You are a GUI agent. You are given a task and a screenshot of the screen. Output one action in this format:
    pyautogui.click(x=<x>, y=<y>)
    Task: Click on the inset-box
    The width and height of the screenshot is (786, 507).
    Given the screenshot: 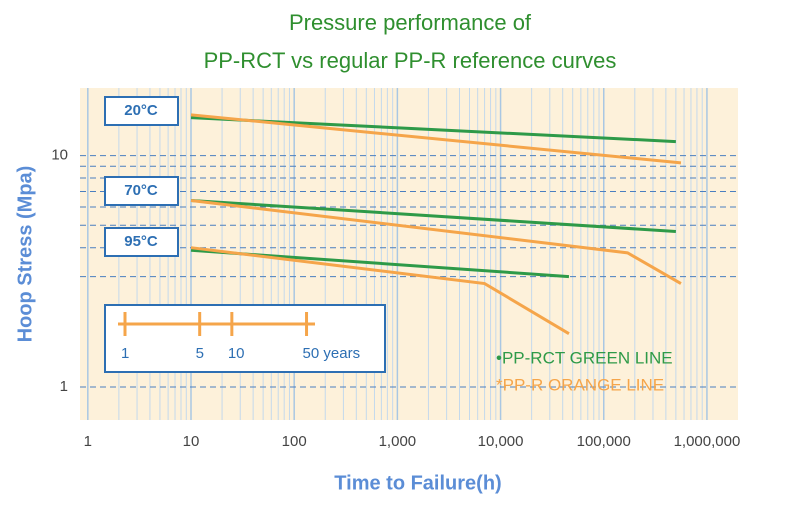 What is the action you would take?
    pyautogui.click(x=245, y=338)
    